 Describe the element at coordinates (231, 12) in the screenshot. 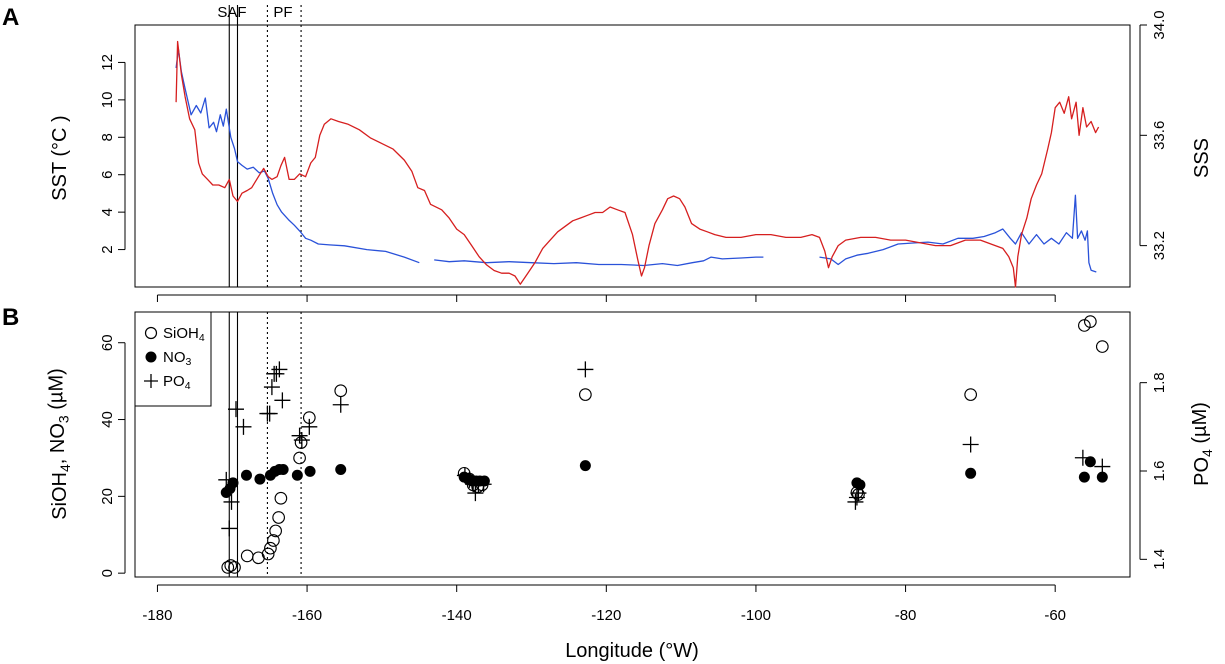

I see `saf-label: SAF` at that location.